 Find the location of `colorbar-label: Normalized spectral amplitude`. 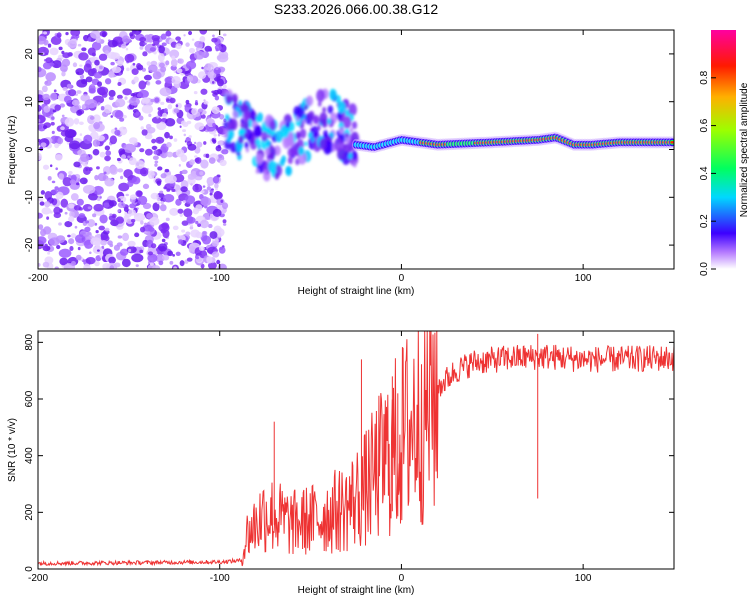

colorbar-label: Normalized spectral amplitude is located at coordinates (744, 149).